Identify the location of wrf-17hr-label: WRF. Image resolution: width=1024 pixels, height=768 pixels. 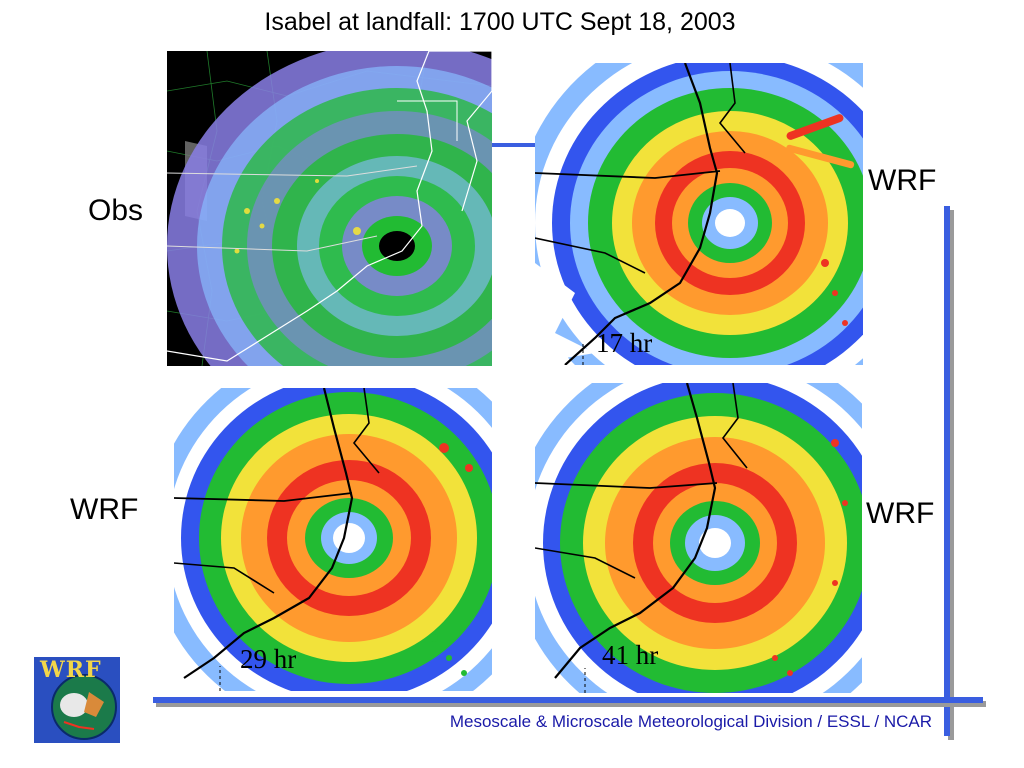
(902, 180).